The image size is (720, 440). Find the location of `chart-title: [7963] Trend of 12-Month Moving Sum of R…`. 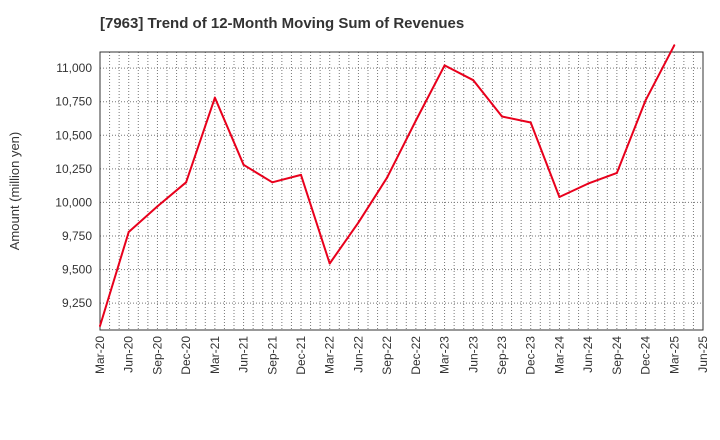

chart-title: [7963] Trend of 12-Month Moving Sum of R… is located at coordinates (282, 23).